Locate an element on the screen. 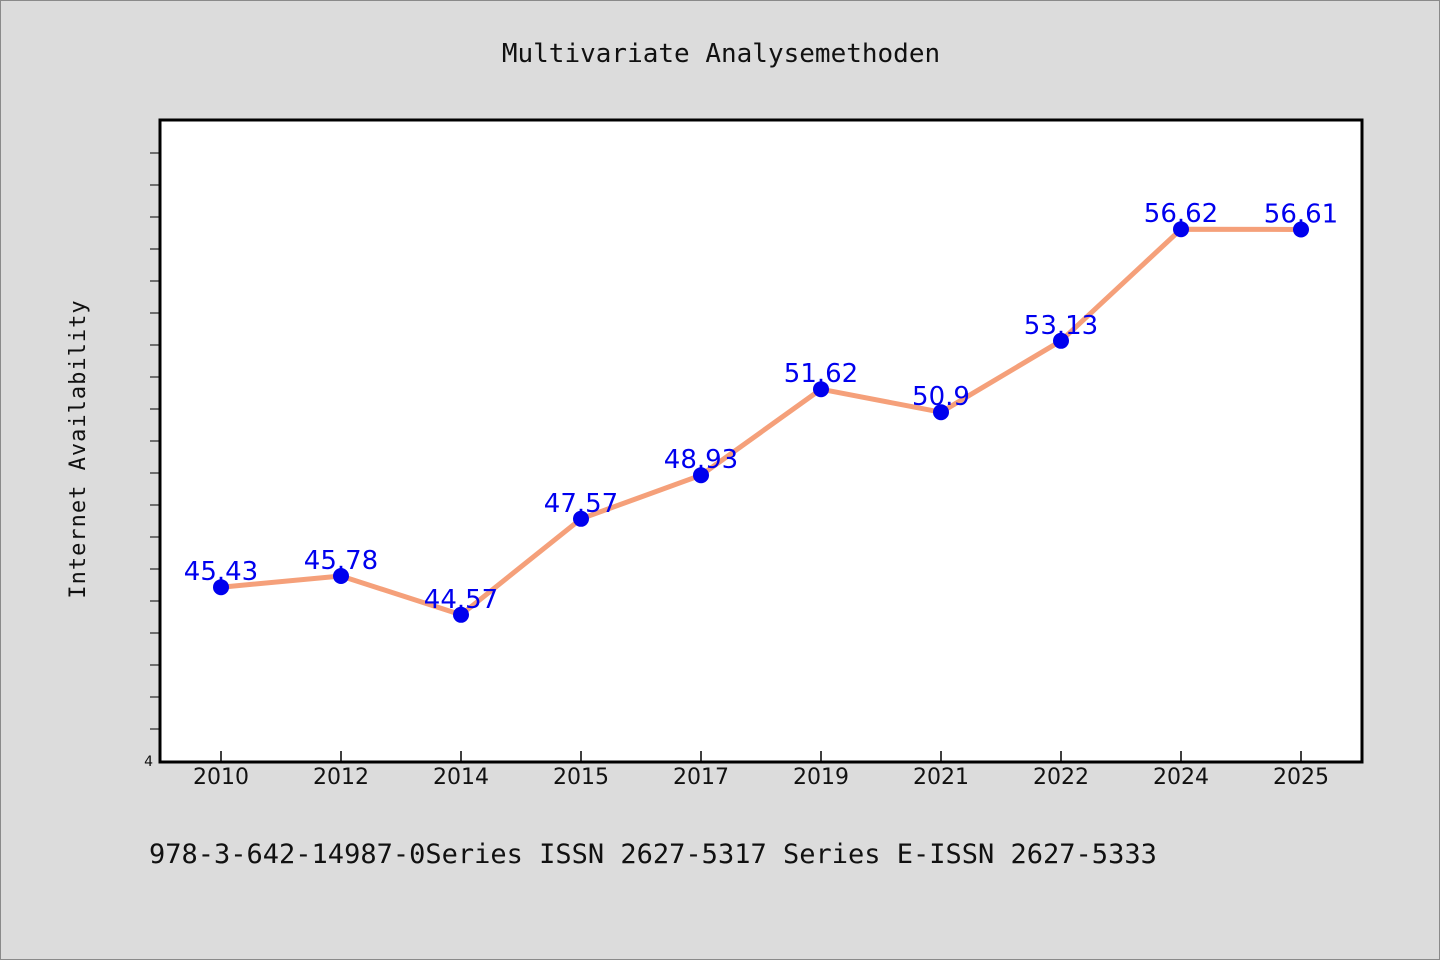 The width and height of the screenshot is (1440, 960). x-tick-label: 2025 is located at coordinates (1301, 777).